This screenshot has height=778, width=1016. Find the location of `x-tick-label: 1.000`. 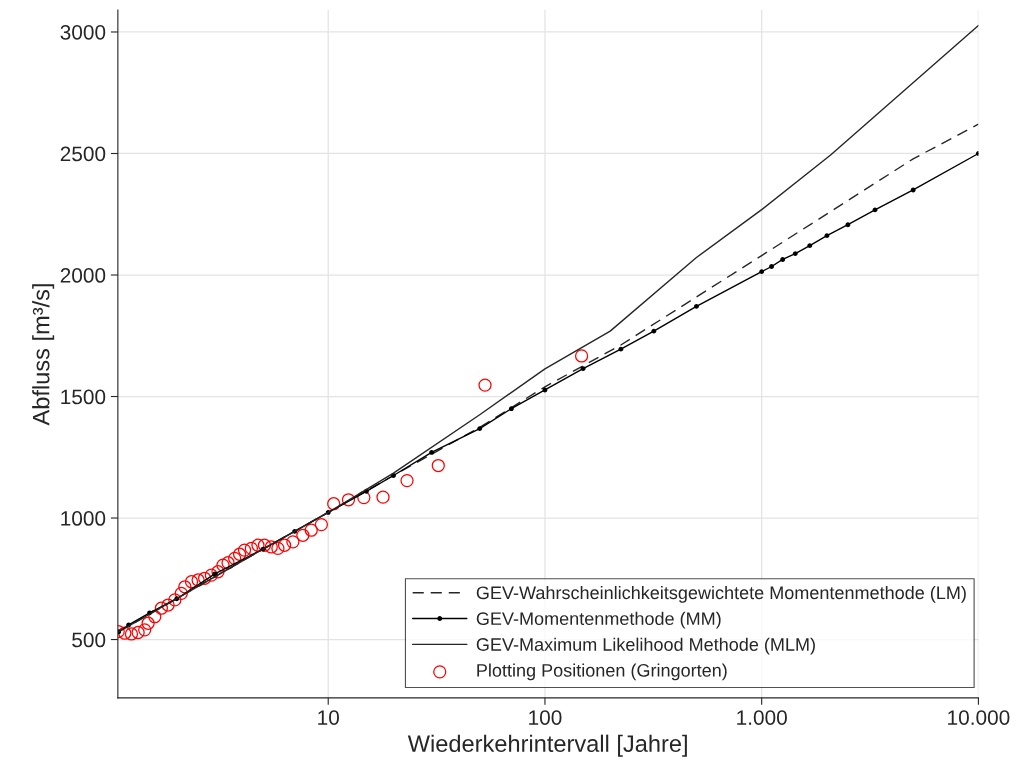

x-tick-label: 1.000 is located at coordinates (762, 717).